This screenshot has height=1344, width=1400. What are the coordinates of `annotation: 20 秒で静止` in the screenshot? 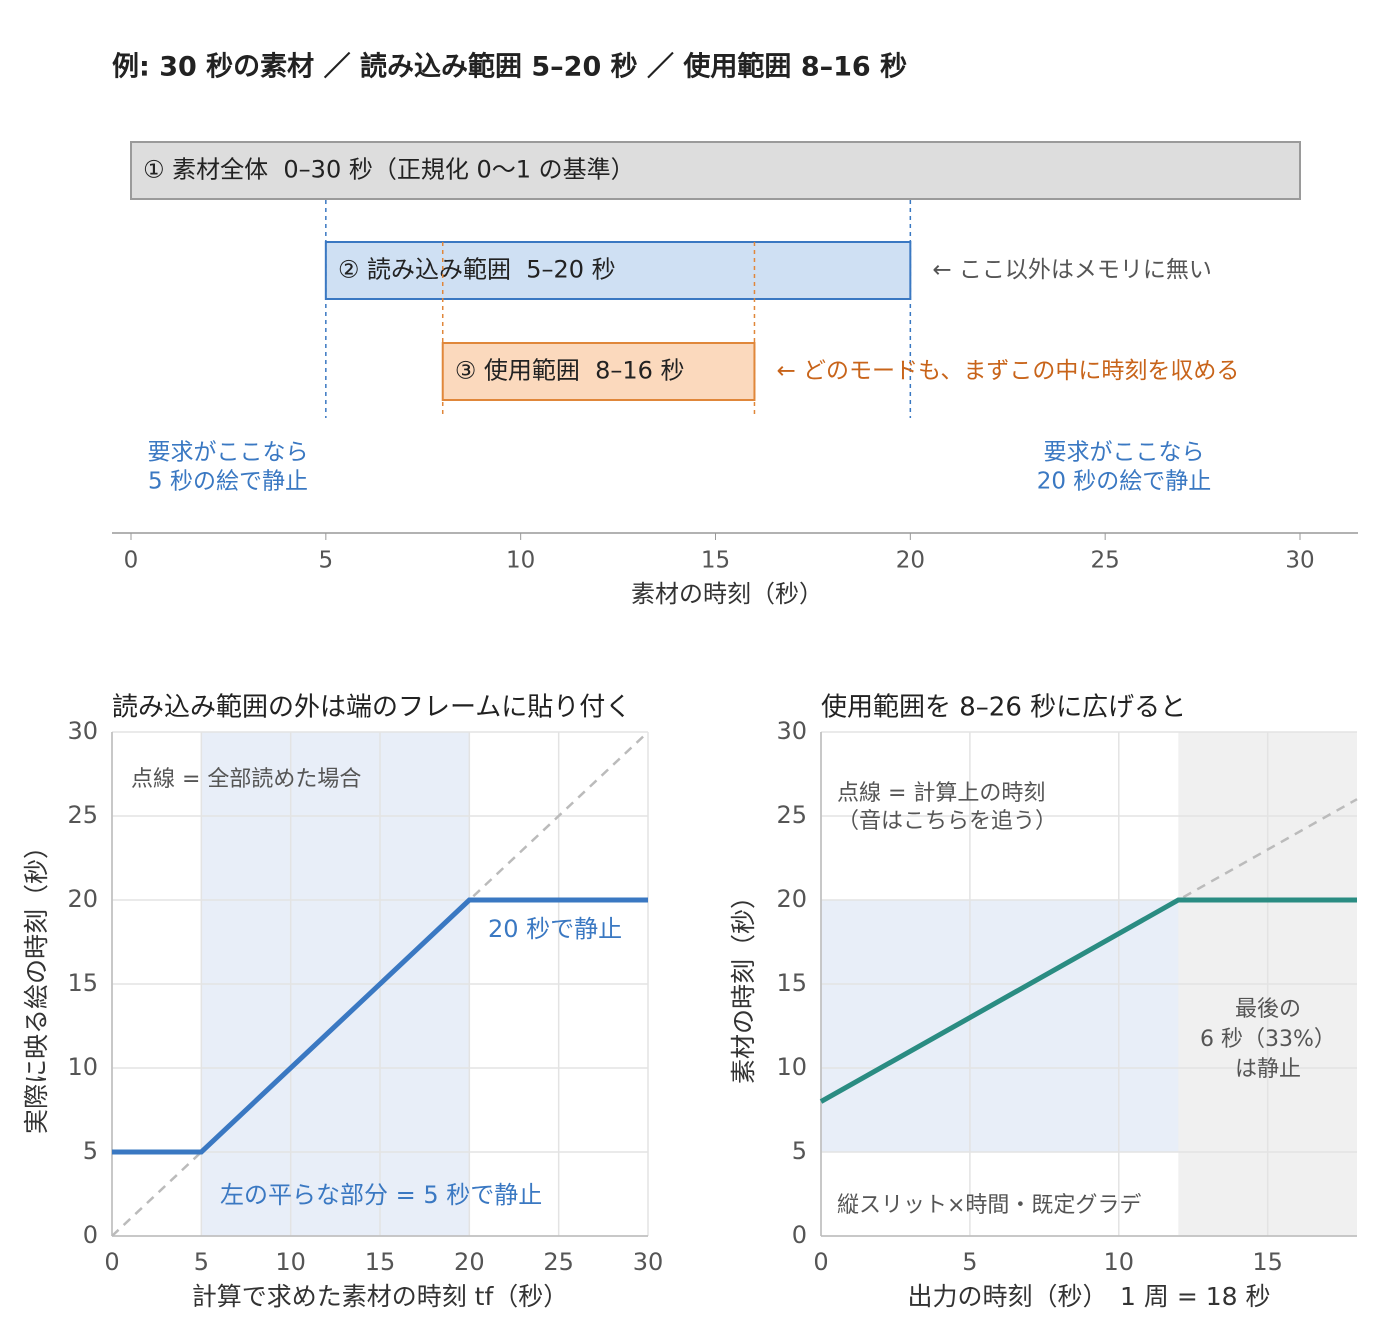 It's located at (555, 929).